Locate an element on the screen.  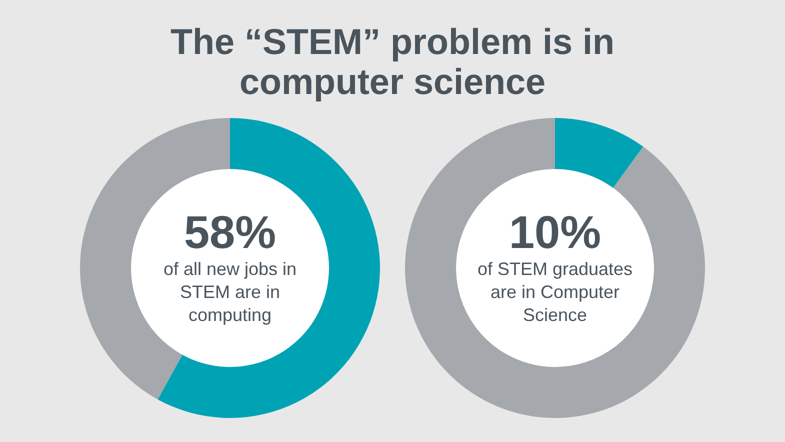
text: of all new jobs in STEM are in computing is located at coordinates (230, 292).